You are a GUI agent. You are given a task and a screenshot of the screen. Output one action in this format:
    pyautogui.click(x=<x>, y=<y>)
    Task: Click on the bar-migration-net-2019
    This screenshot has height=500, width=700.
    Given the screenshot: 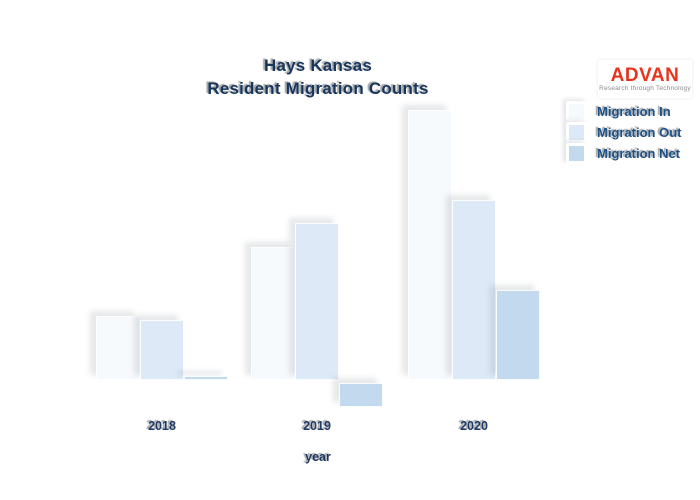 What is the action you would take?
    pyautogui.click(x=361, y=395)
    